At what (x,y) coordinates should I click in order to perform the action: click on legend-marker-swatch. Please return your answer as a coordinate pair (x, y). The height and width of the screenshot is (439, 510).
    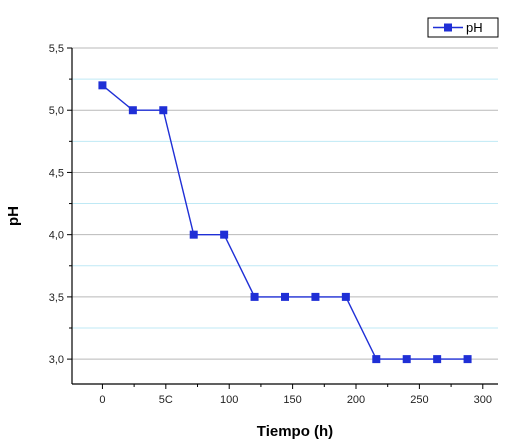
    Looking at the image, I should click on (448, 27).